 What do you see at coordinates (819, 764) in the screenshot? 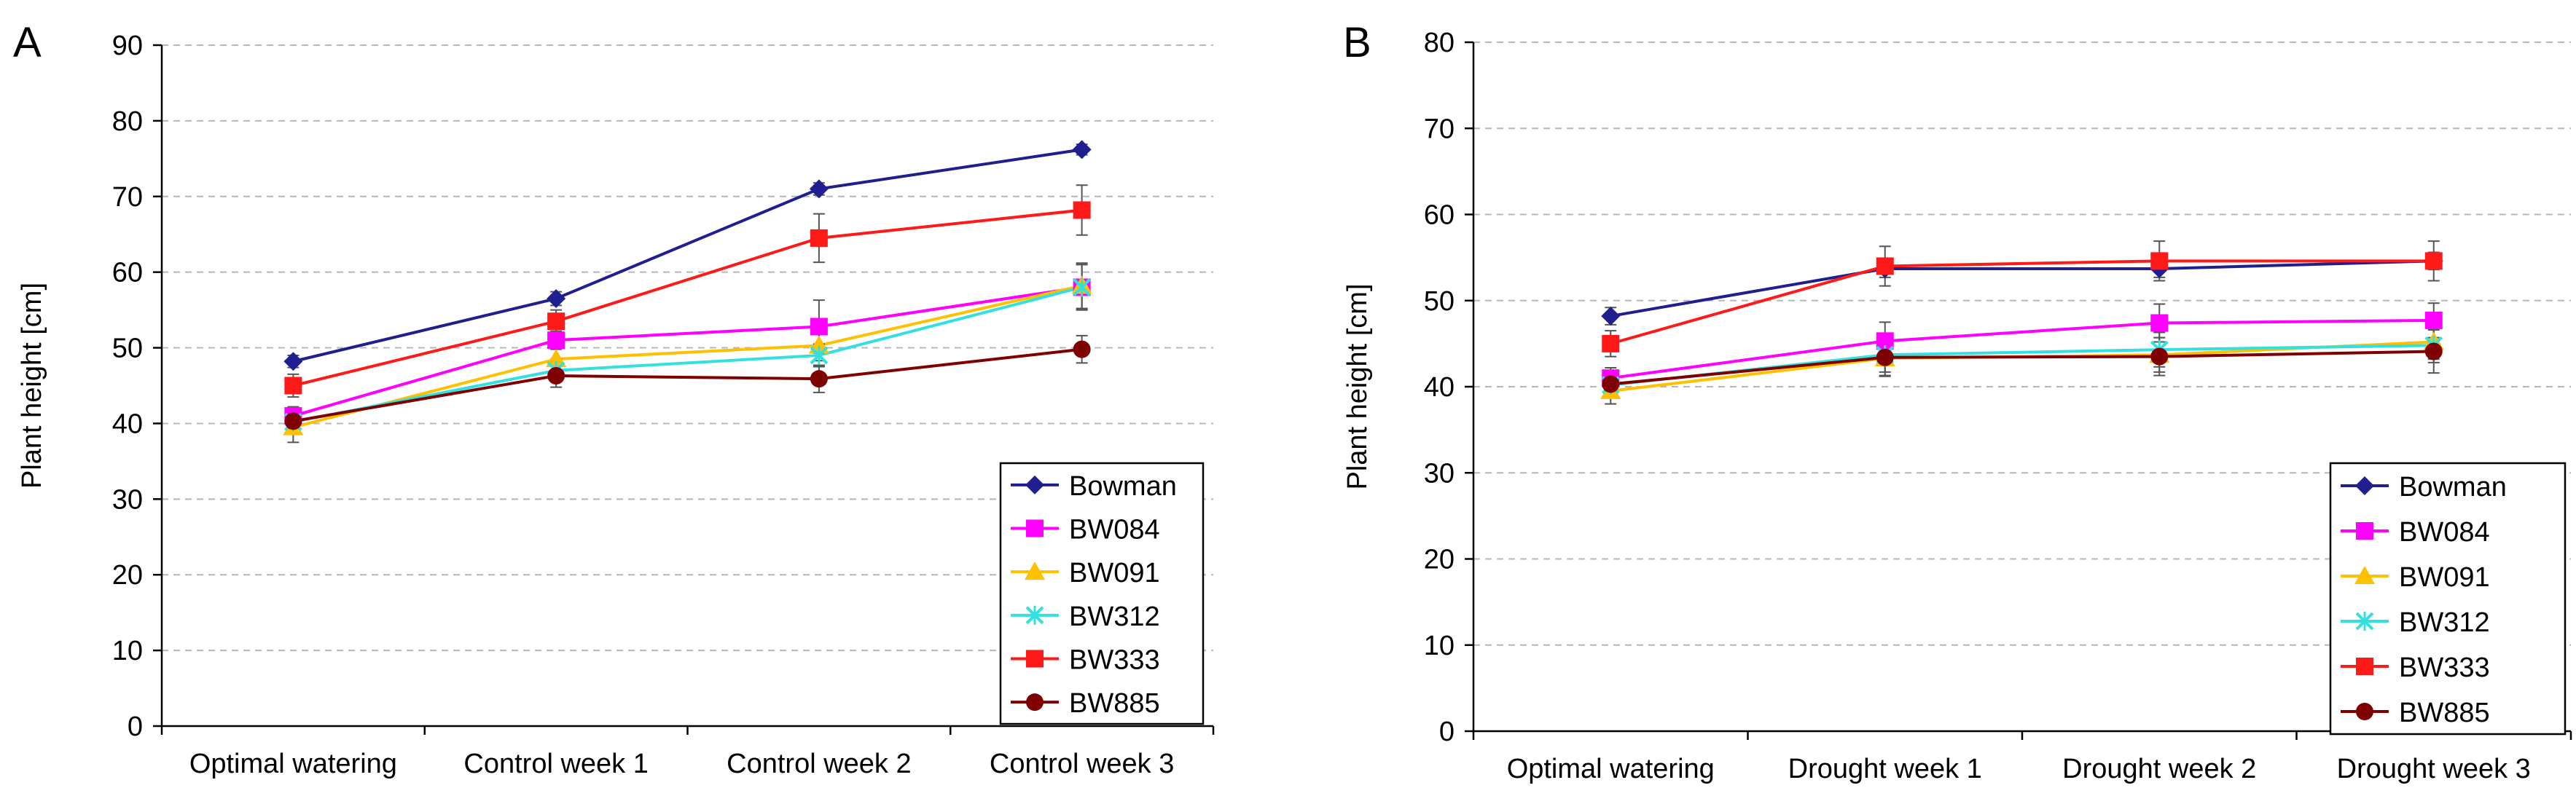
I see `x-tick-label: Control week 2` at bounding box center [819, 764].